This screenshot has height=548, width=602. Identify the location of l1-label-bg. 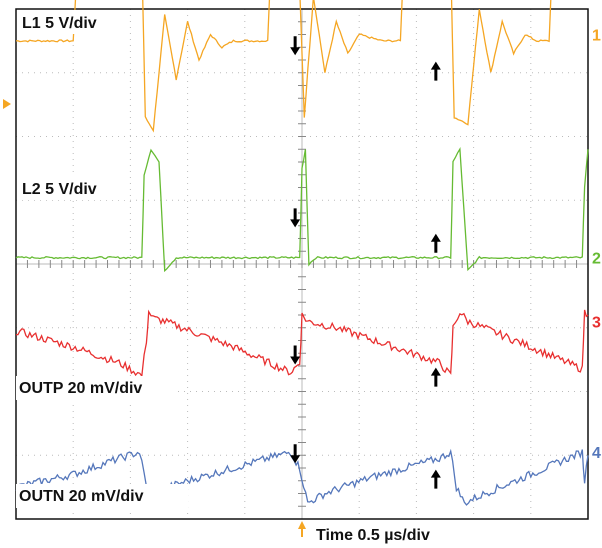
(73, 22).